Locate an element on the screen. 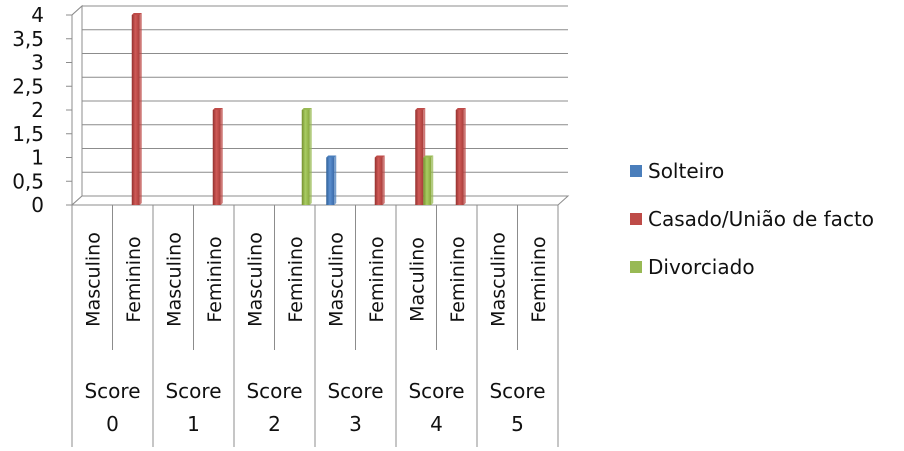 The width and height of the screenshot is (904, 451). legend-item: Divorciado is located at coordinates (692, 267).